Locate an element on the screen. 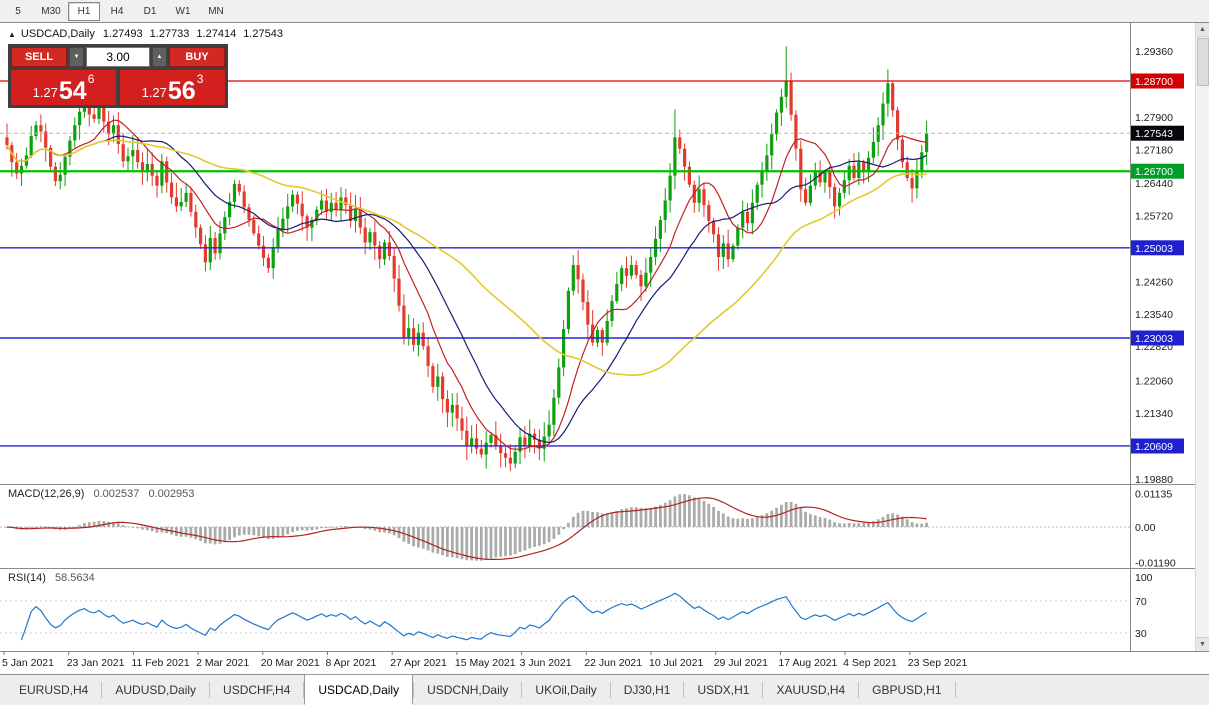  svg-text: 1.24260 is located at coordinates (1154, 282).